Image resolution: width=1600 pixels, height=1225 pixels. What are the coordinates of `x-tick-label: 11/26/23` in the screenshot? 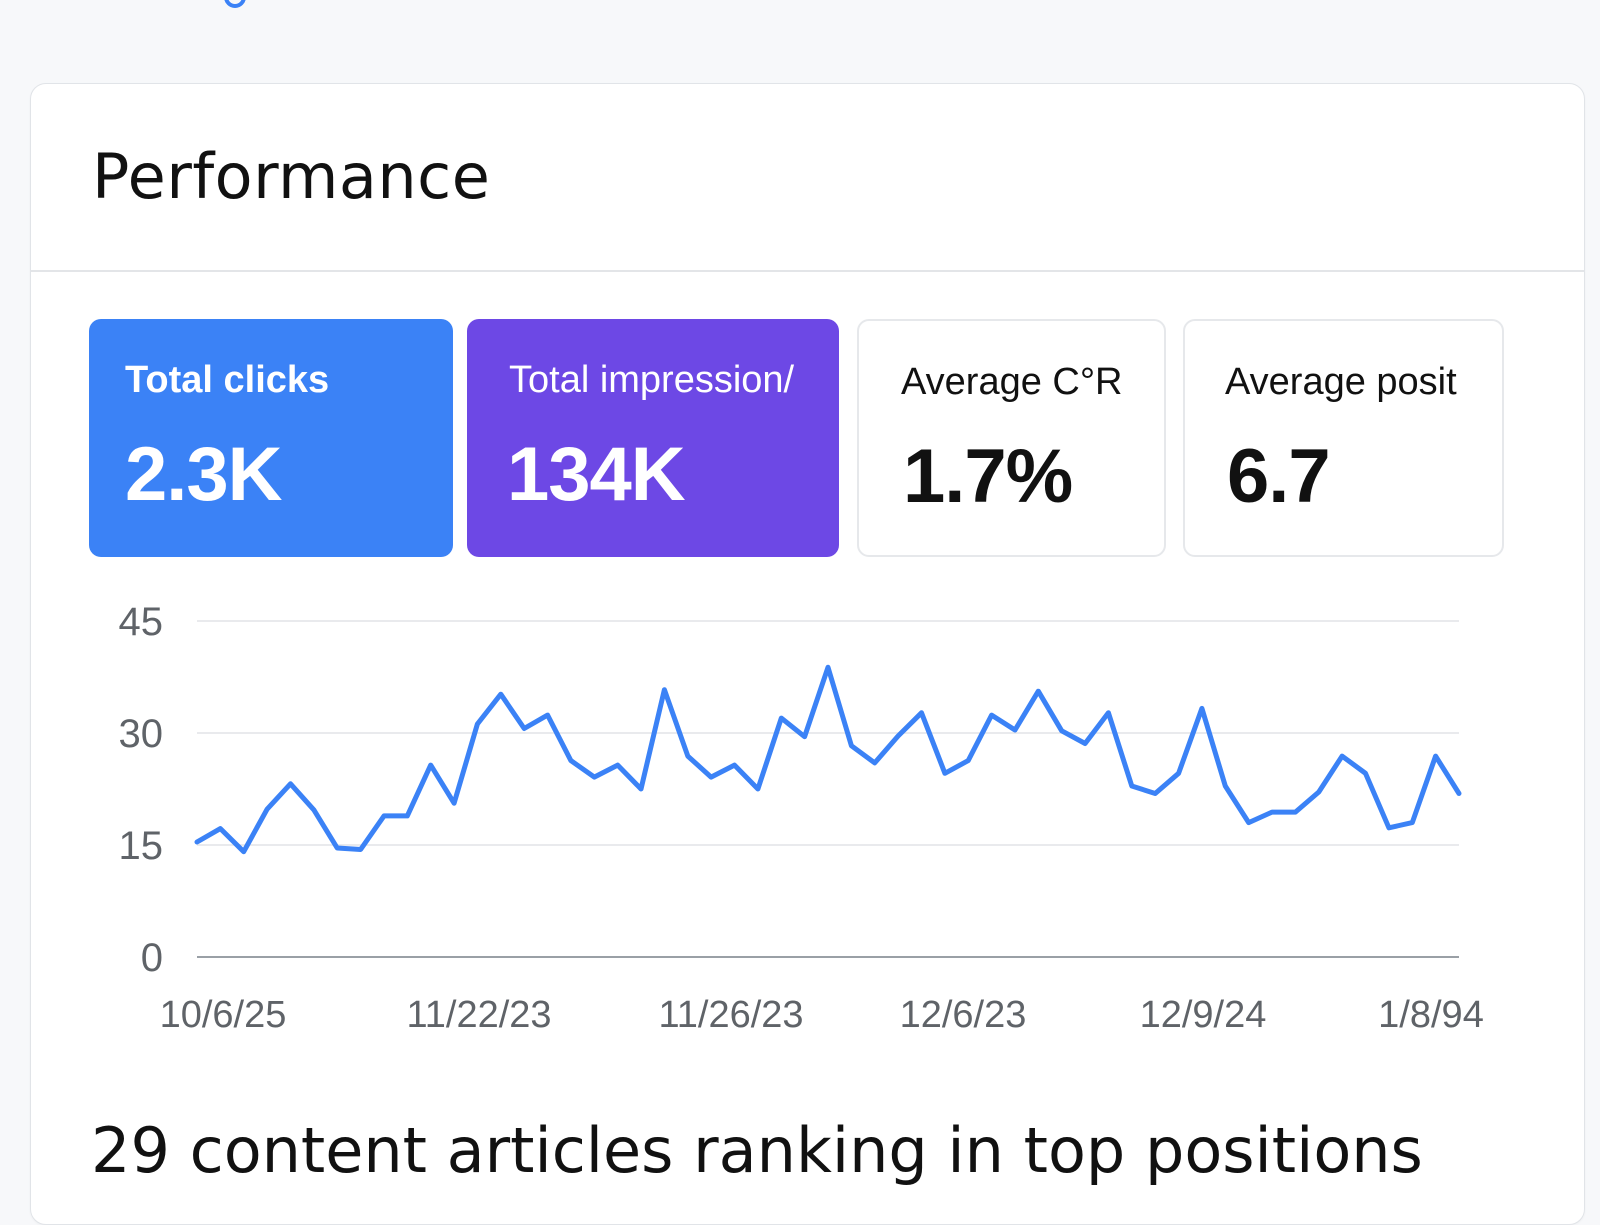 It's located at (730, 1015).